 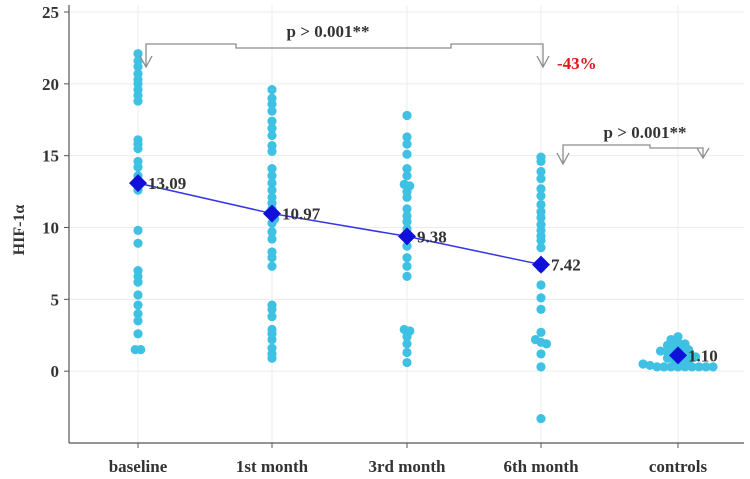 What do you see at coordinates (541, 466) in the screenshot?
I see `x-tick-label: 6th month` at bounding box center [541, 466].